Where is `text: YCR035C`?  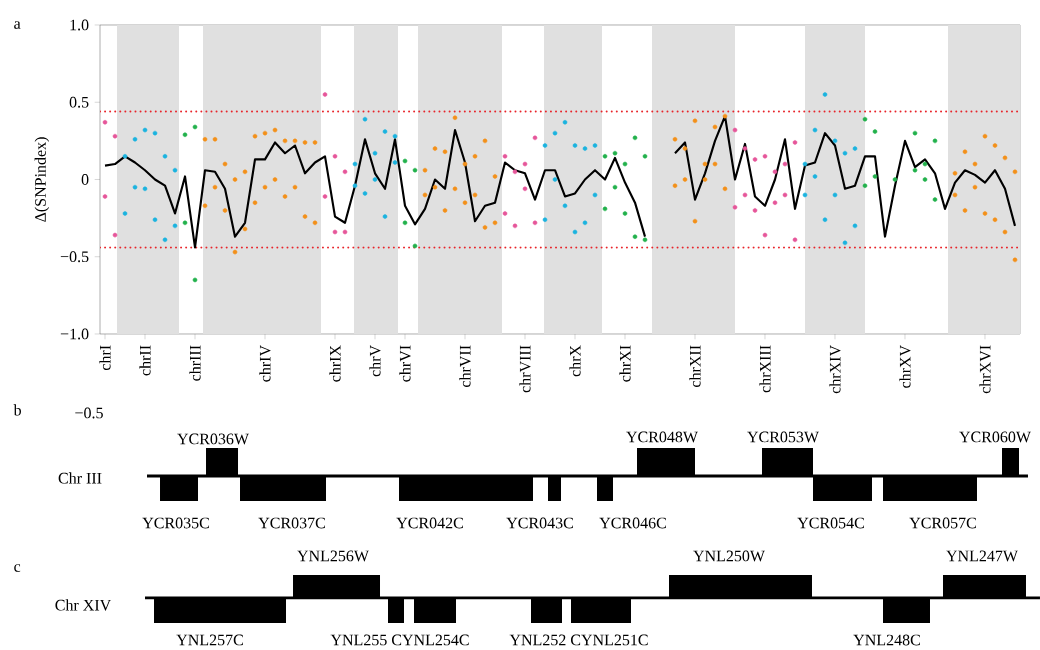
text: YCR035C is located at coordinates (175, 523).